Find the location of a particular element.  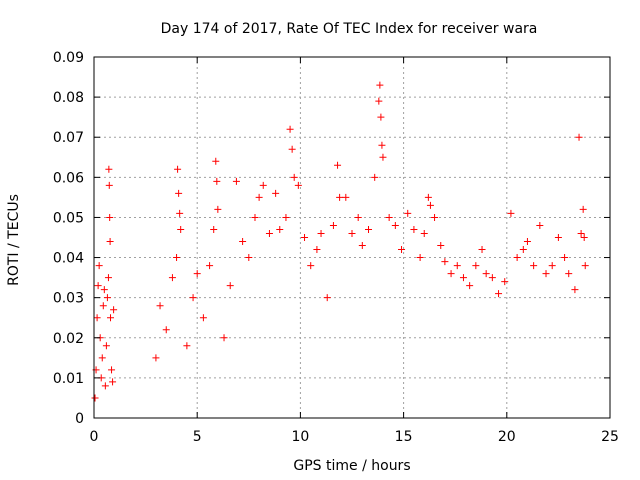

y-axis-label: ROTI / TECUs is located at coordinates (14, 240).